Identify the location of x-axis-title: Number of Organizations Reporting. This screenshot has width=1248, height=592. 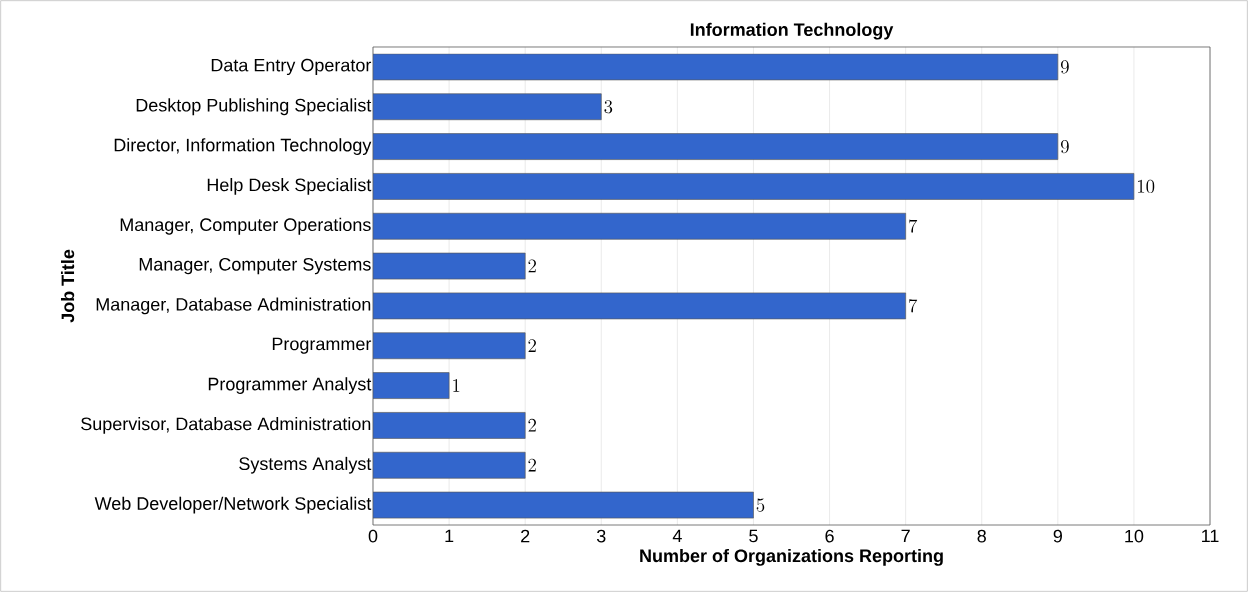
(791, 557).